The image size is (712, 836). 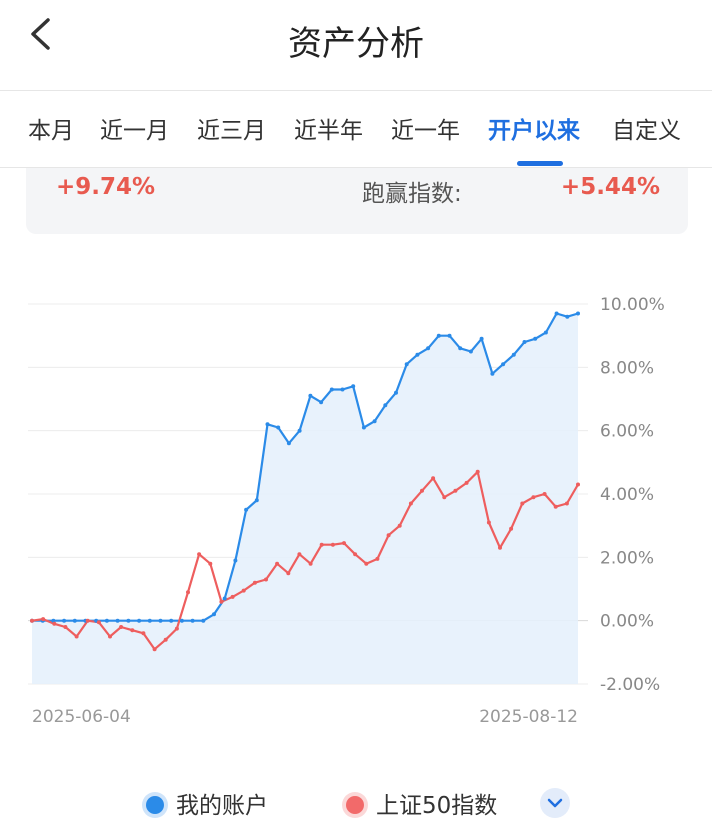 What do you see at coordinates (627, 622) in the screenshot?
I see `y-tick-label: 0.00%` at bounding box center [627, 622].